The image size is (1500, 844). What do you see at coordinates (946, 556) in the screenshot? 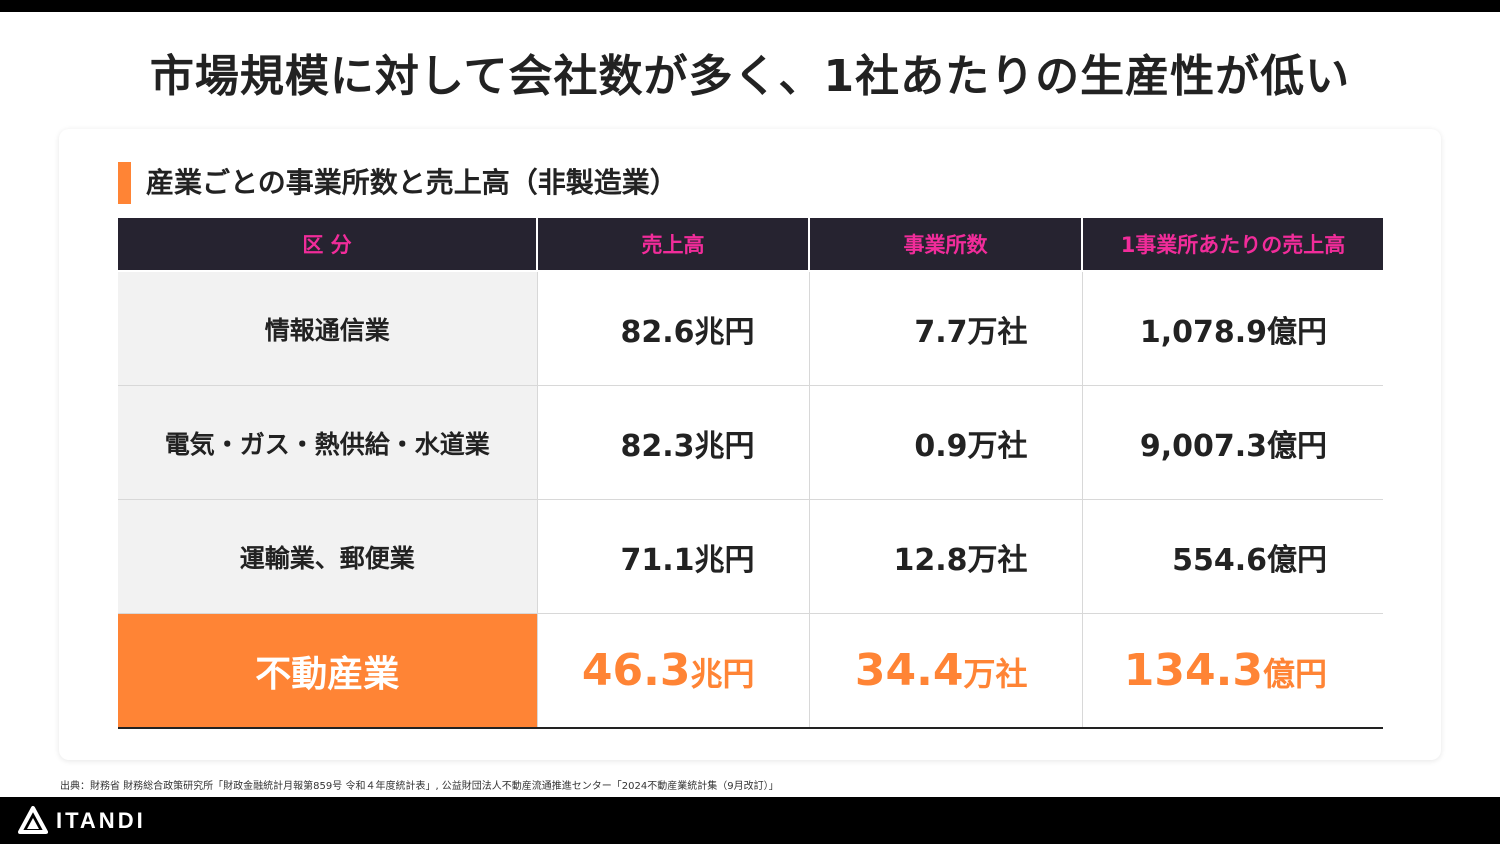
I see `row-offices: 12.8万社` at bounding box center [946, 556].